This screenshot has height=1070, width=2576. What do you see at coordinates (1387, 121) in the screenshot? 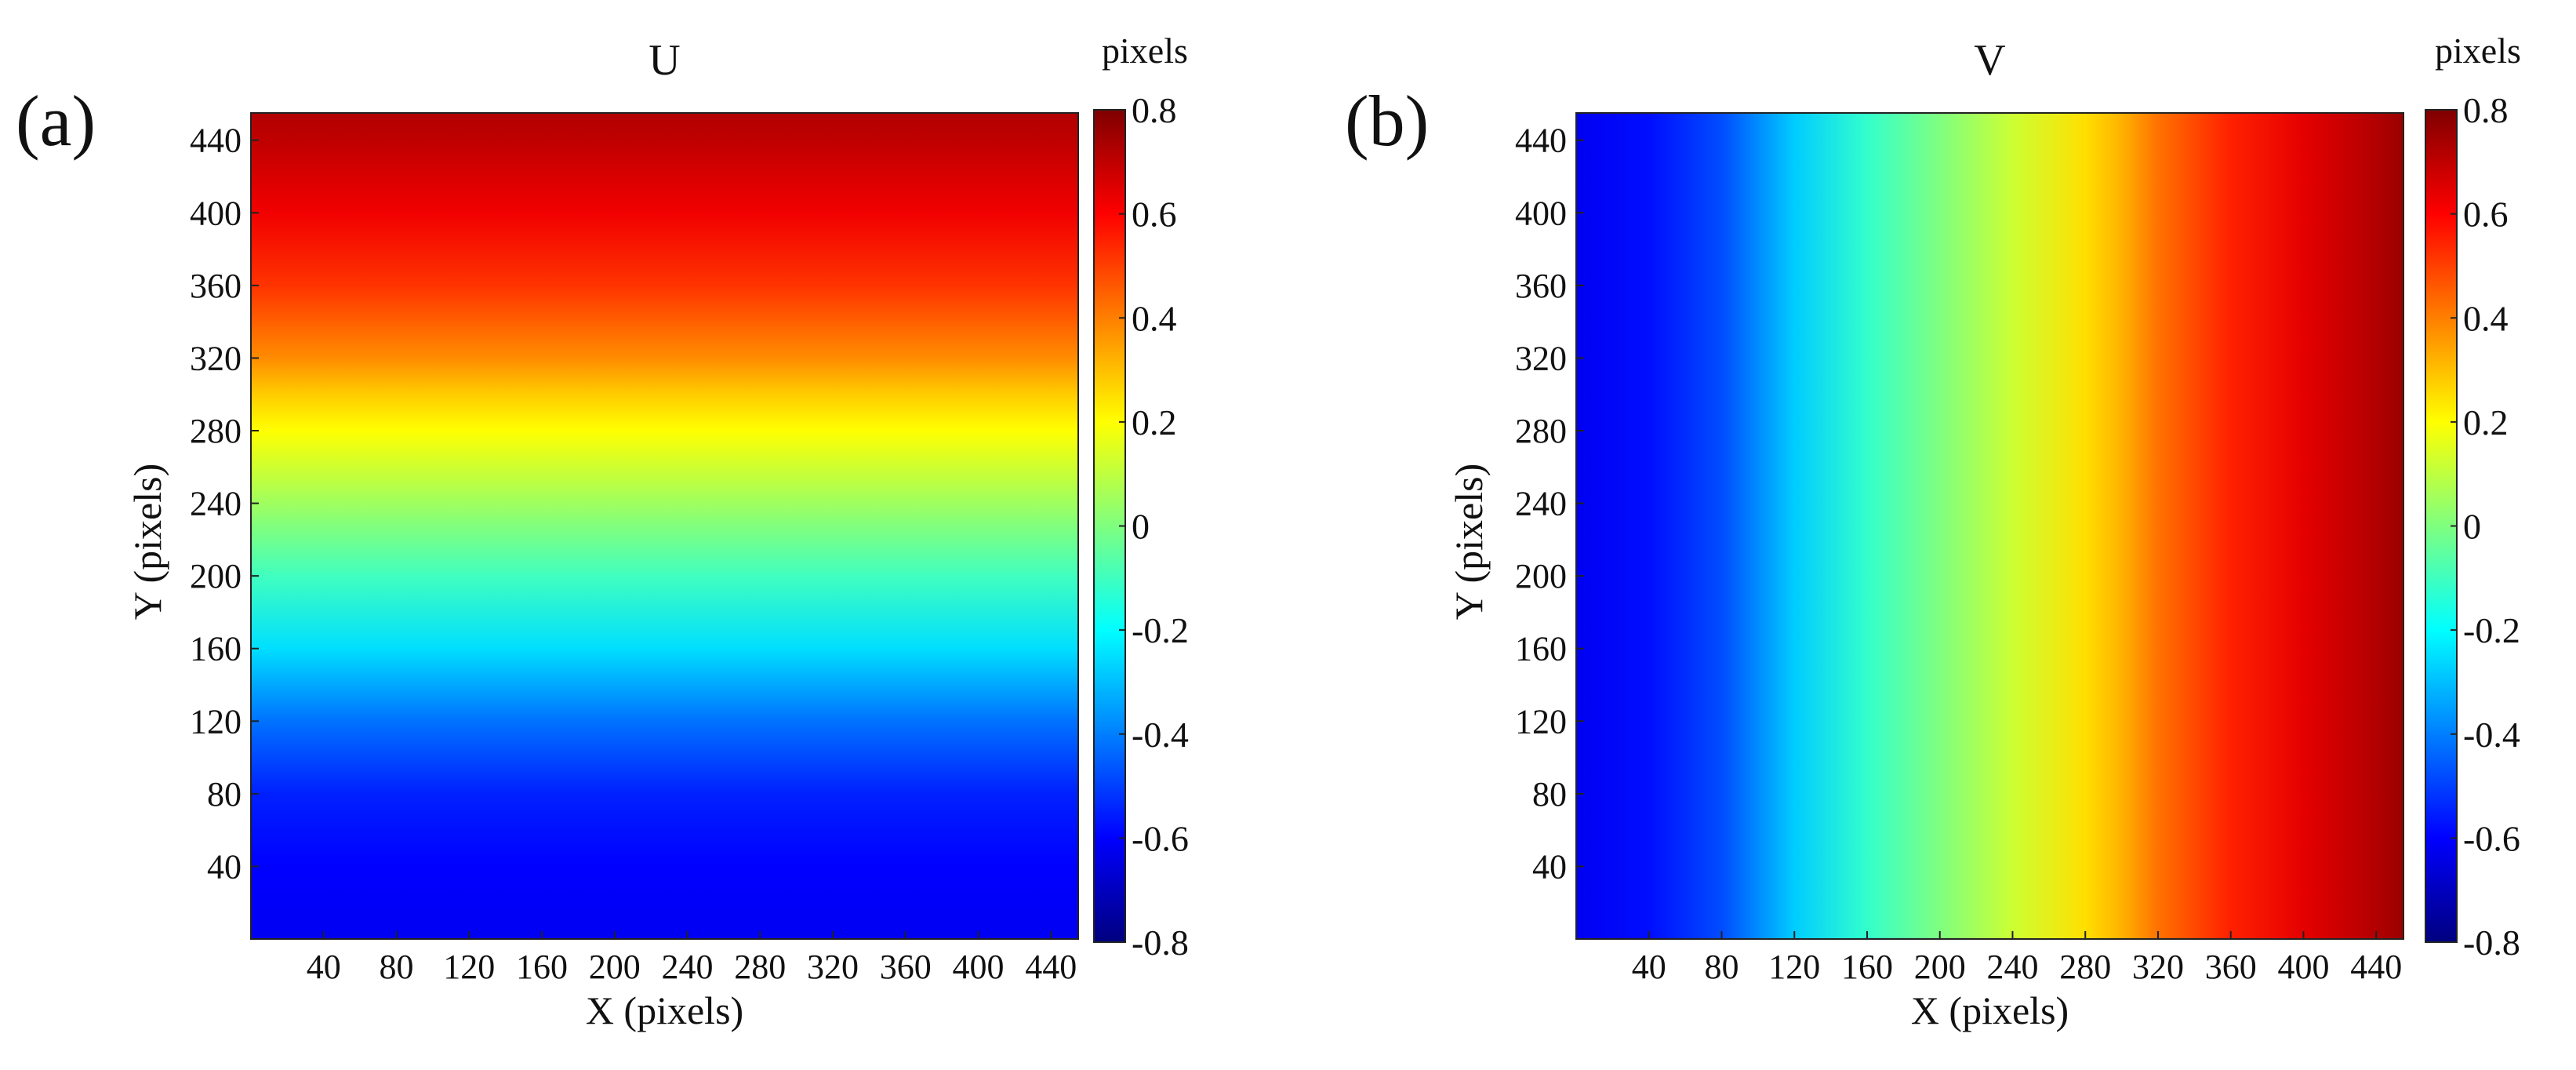
I see `panel-label: (b)` at bounding box center [1387, 121].